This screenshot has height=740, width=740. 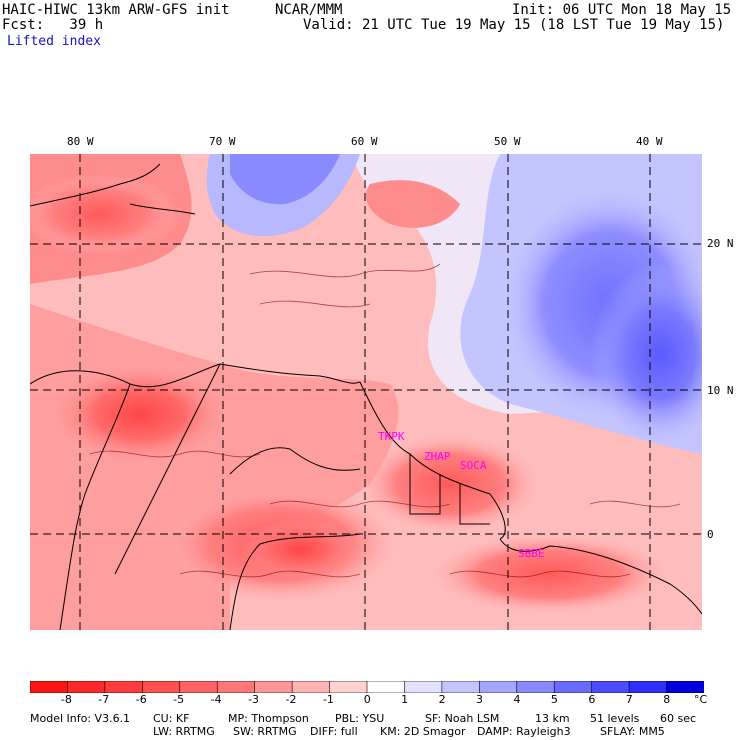 What do you see at coordinates (437, 456) in the screenshot?
I see `station-label: ZHAP` at bounding box center [437, 456].